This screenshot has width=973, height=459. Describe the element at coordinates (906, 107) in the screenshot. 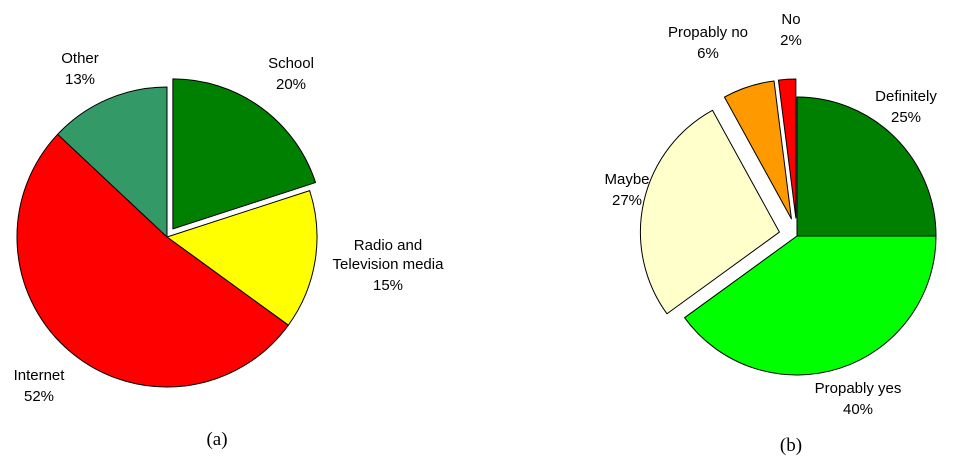

I see `pie-b-label-definitely: Definitely 25%` at that location.